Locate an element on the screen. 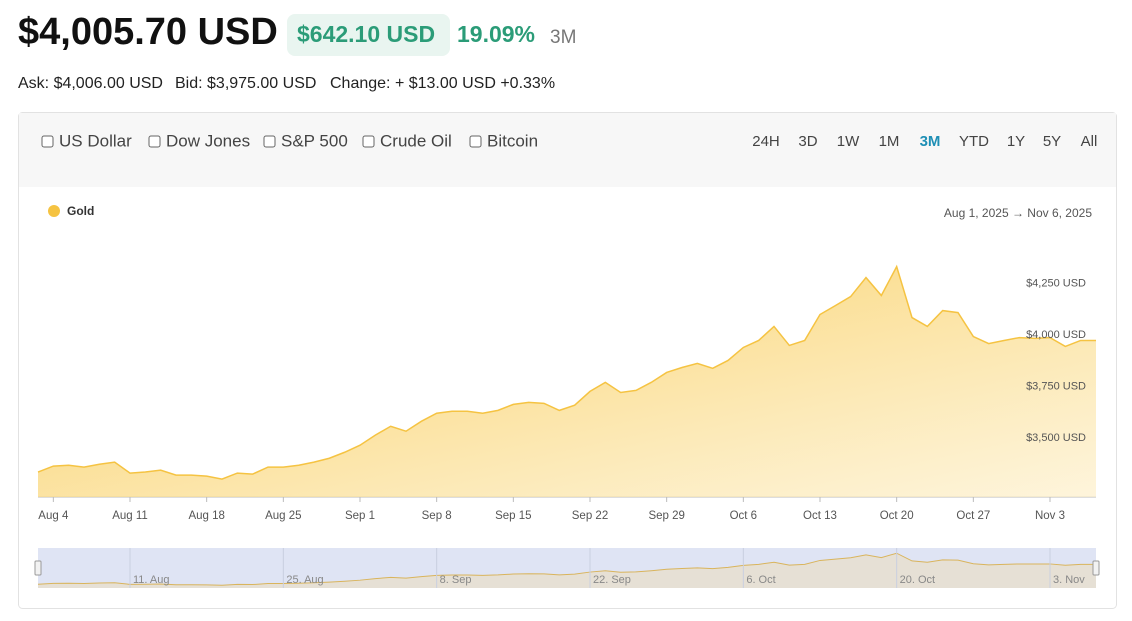 This screenshot has height=621, width=1132. legend-label: Gold is located at coordinates (80, 211).